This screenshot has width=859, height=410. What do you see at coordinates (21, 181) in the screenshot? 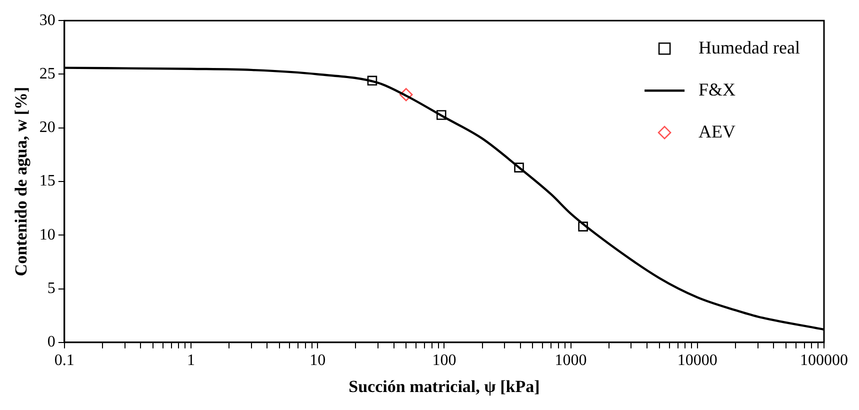
I see `y-axis-title: Contenido de agua, w [%]` at bounding box center [21, 181].